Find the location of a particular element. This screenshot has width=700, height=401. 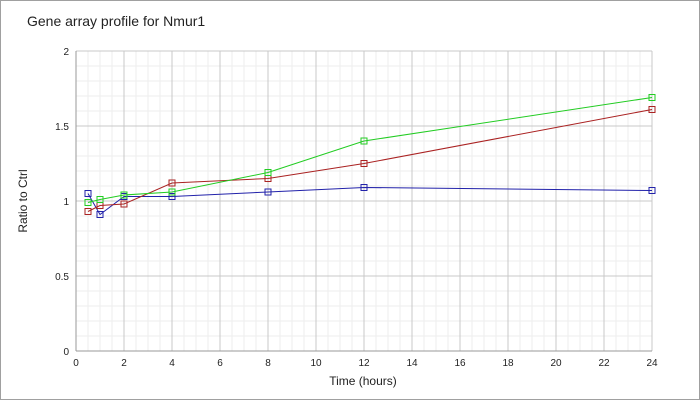

x-tick-label: 16 is located at coordinates (460, 363).